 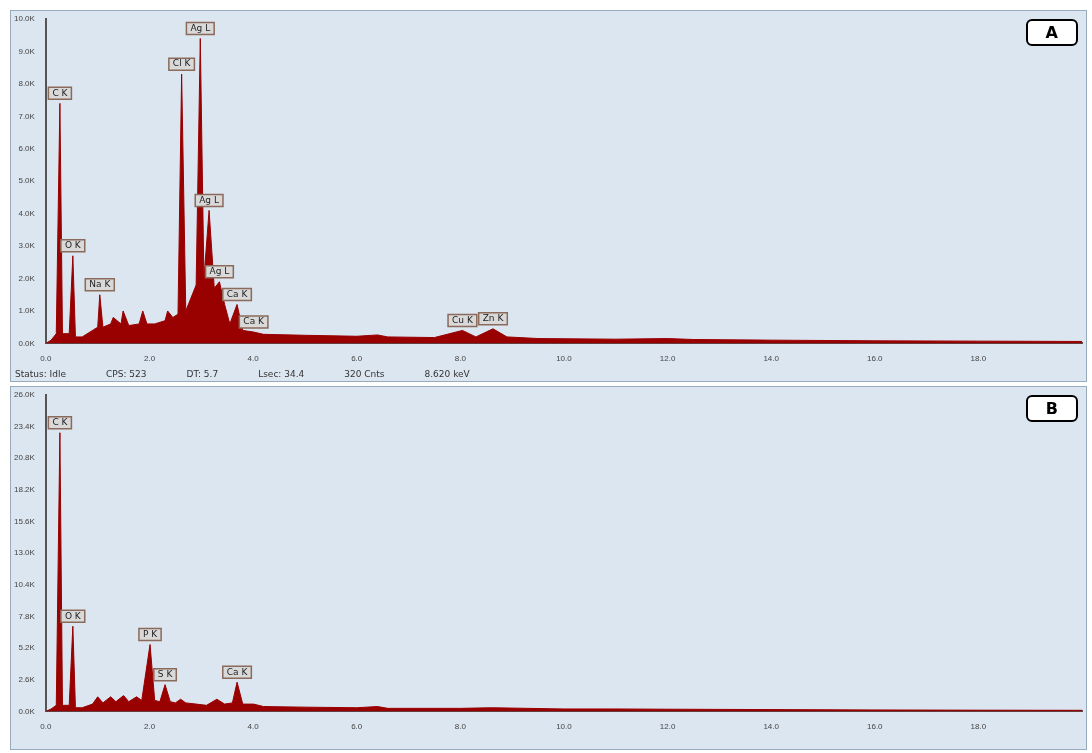 What do you see at coordinates (27, 51) in the screenshot?
I see `y-tick-label: 9.0K` at bounding box center [27, 51].